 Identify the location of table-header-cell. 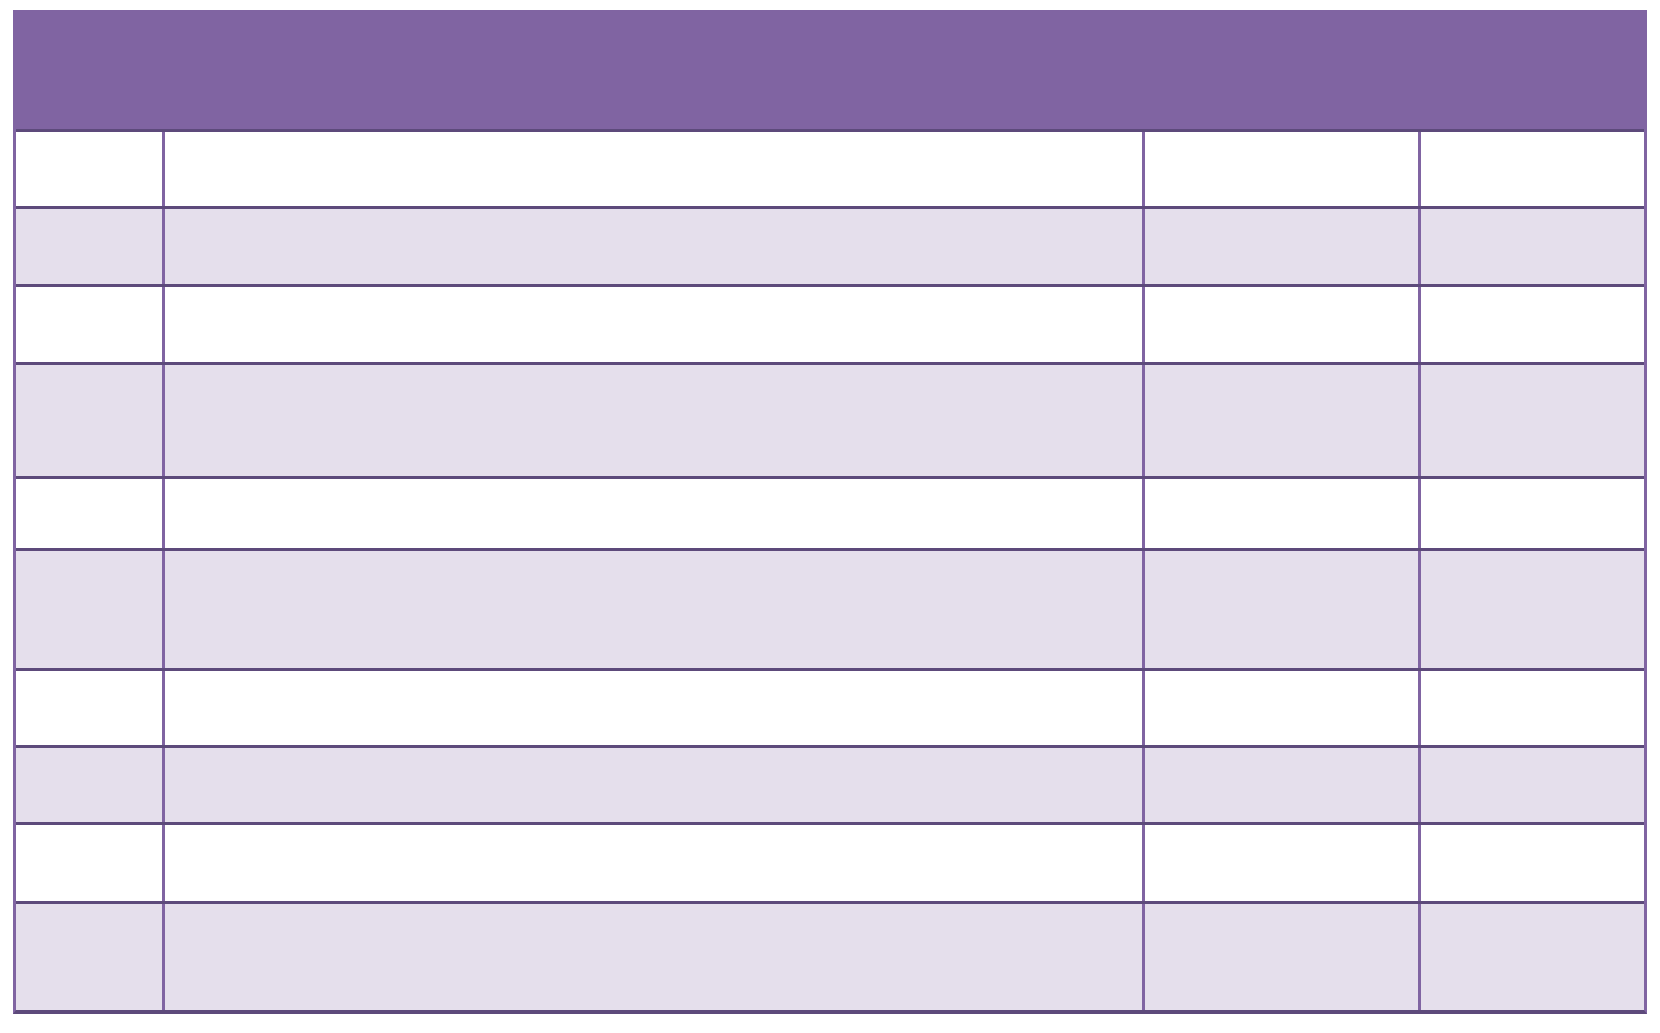
(830, 71).